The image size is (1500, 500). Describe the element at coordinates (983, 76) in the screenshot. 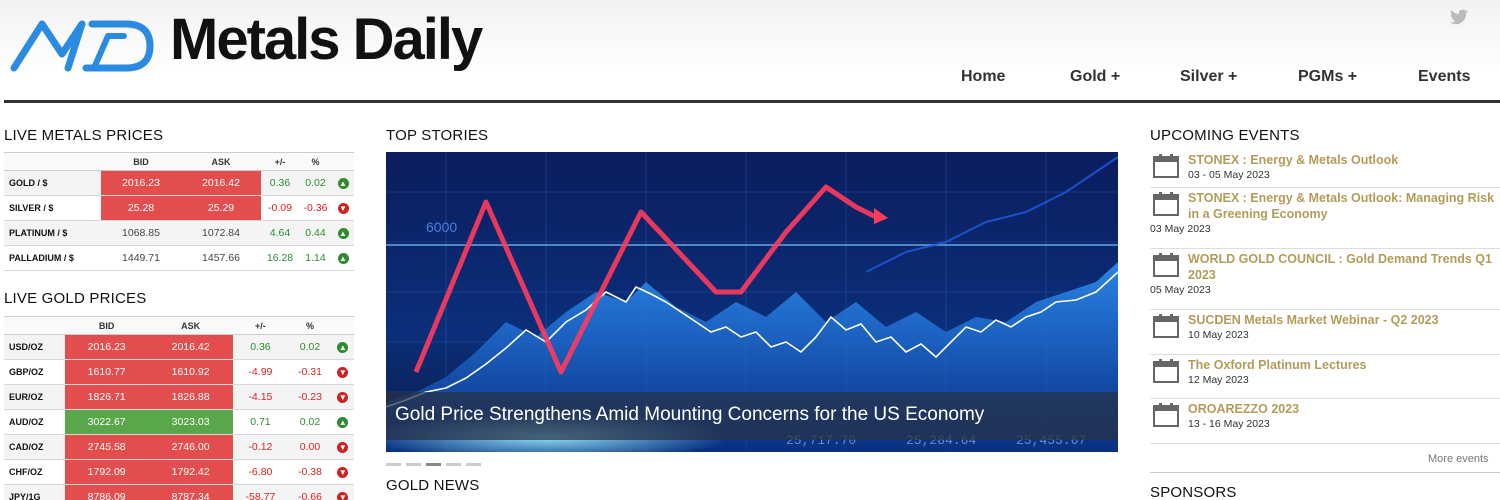

I see `nav-home: Home` at that location.